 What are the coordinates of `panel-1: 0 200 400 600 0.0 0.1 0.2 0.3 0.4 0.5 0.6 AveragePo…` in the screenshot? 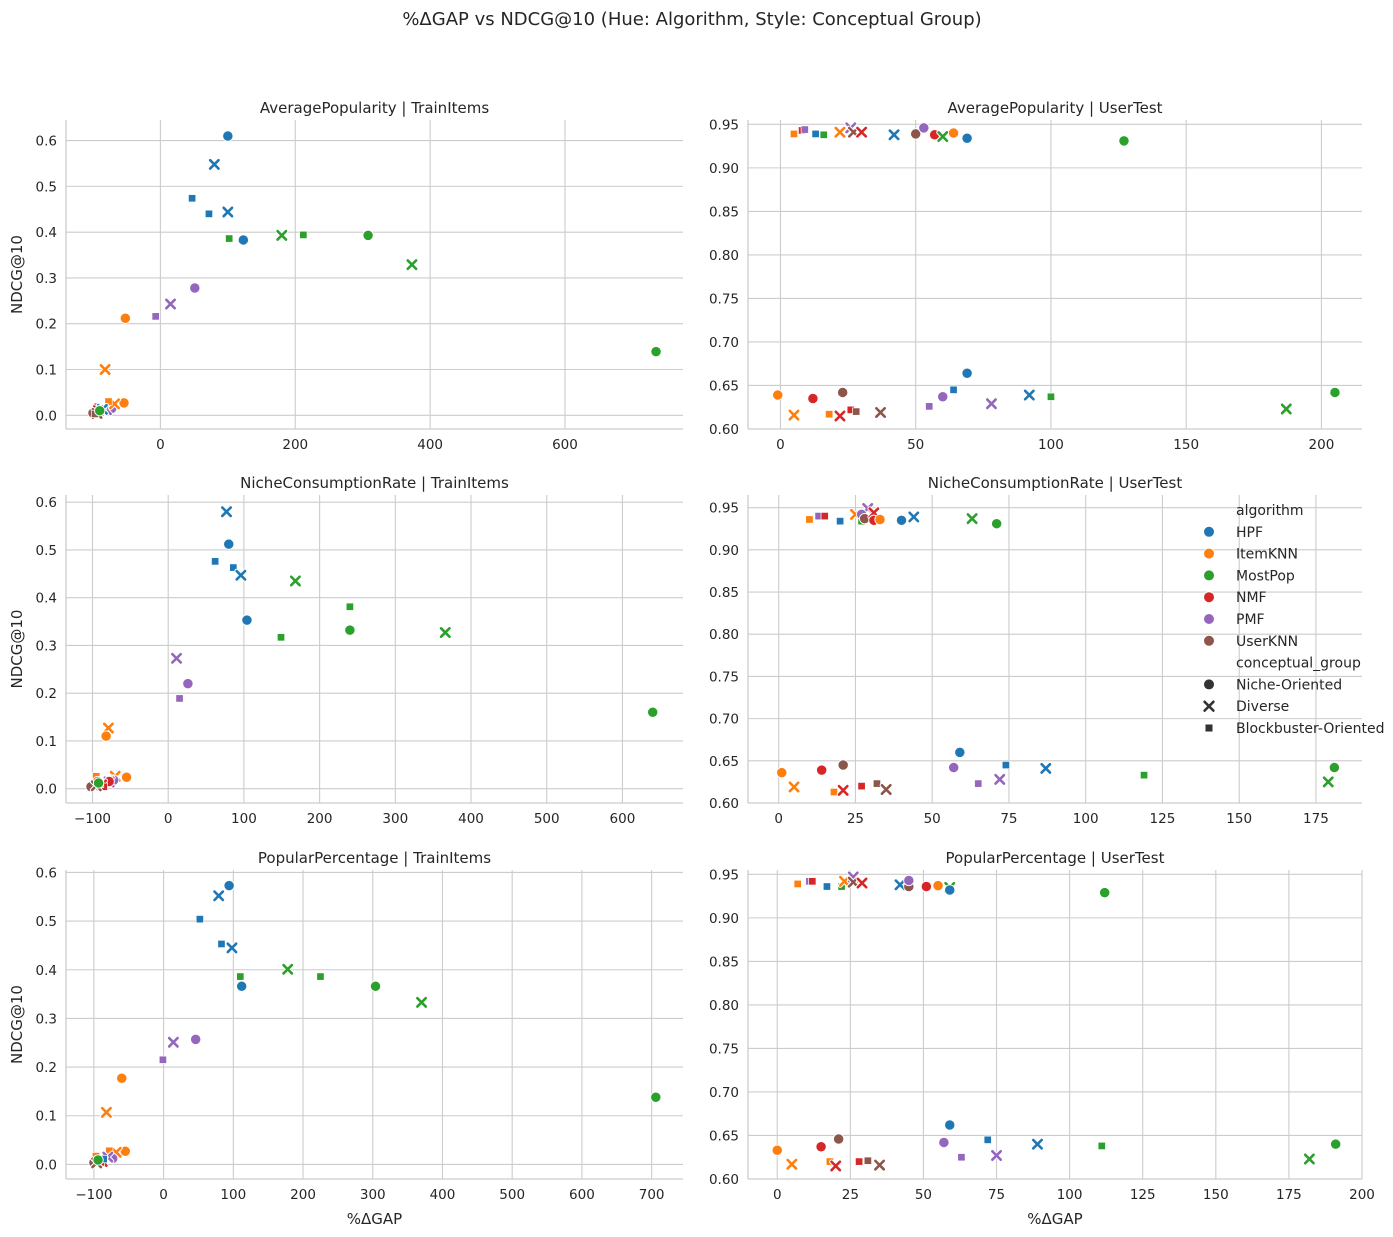 It's located at (345, 276).